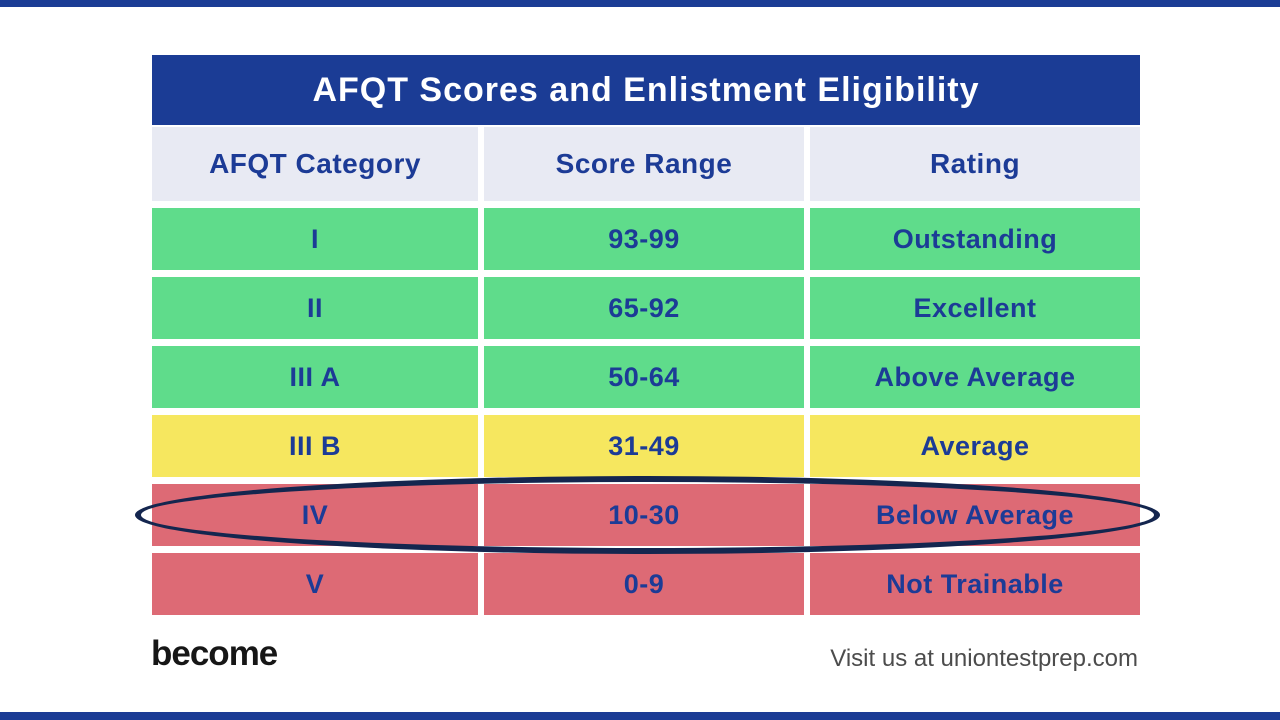  I want to click on category-cell: I, so click(315, 239).